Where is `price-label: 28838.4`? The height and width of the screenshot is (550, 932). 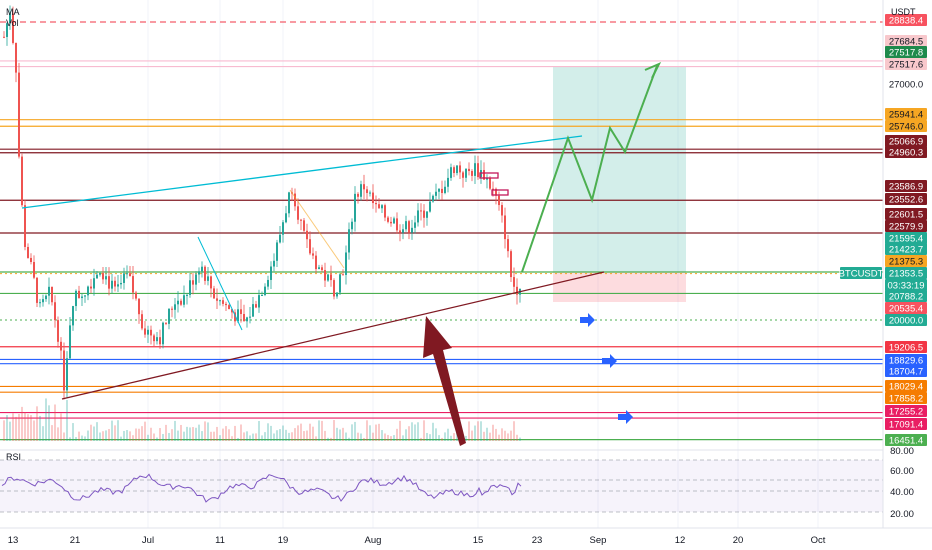 price-label: 28838.4 is located at coordinates (906, 20).